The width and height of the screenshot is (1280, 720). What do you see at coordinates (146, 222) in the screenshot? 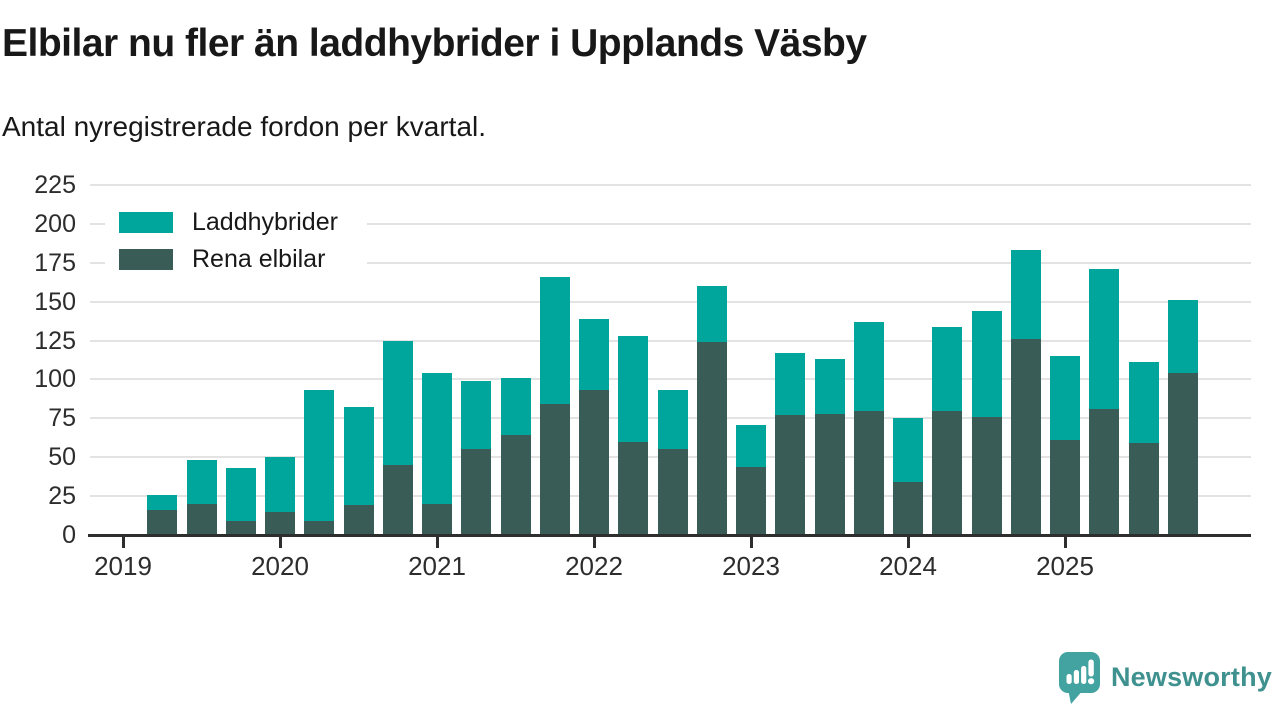
I see `legend-swatch-laddhybrider` at bounding box center [146, 222].